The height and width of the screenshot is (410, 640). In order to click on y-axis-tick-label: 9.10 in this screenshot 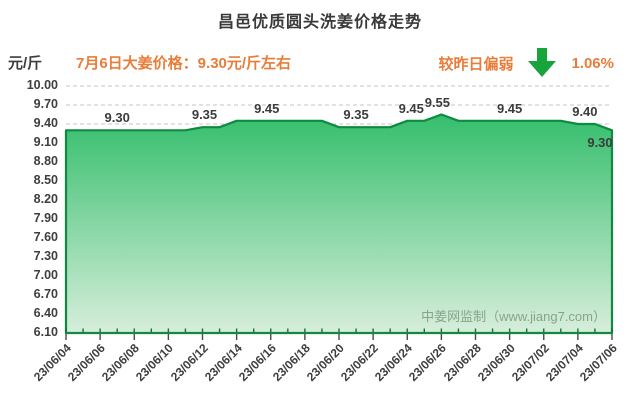, I will do `click(45, 142)`.